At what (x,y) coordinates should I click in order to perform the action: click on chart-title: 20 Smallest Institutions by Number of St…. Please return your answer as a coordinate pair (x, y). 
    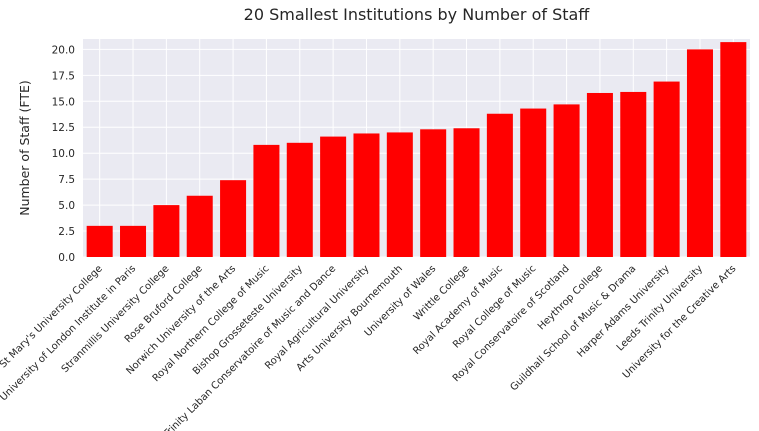
    Looking at the image, I should click on (417, 14).